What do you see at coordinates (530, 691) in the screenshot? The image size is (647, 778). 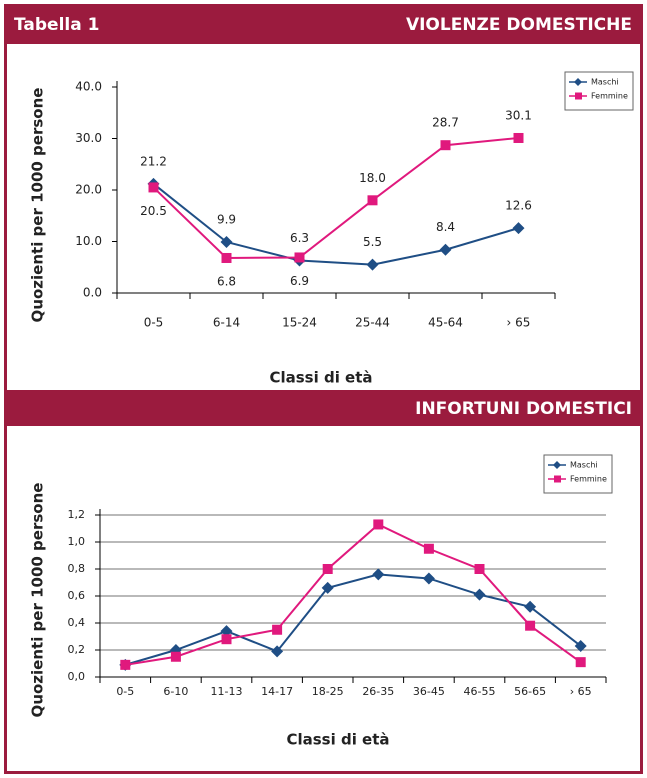 I see `x-tick-label: 56-65` at bounding box center [530, 691].